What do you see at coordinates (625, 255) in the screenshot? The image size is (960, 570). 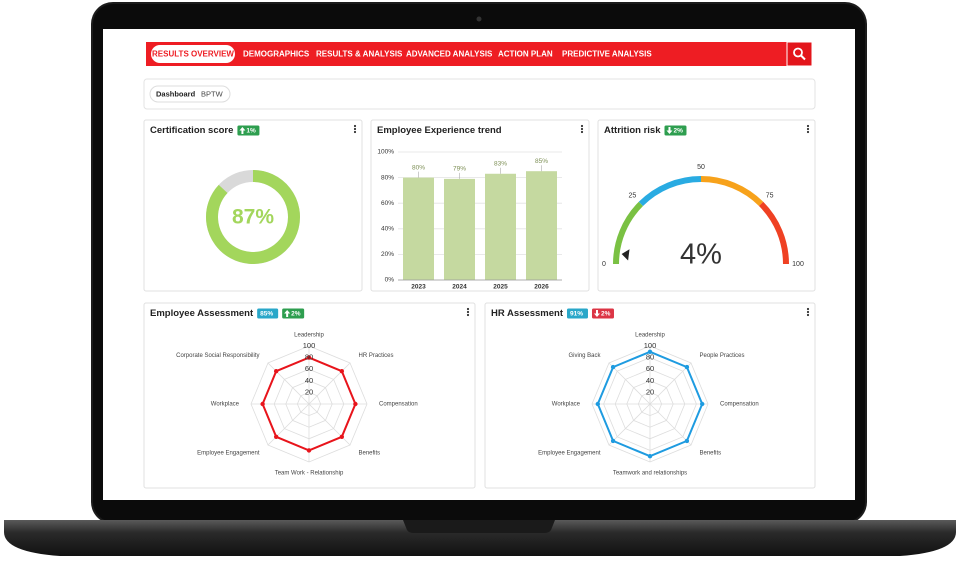 I see `gauge-needle` at bounding box center [625, 255].